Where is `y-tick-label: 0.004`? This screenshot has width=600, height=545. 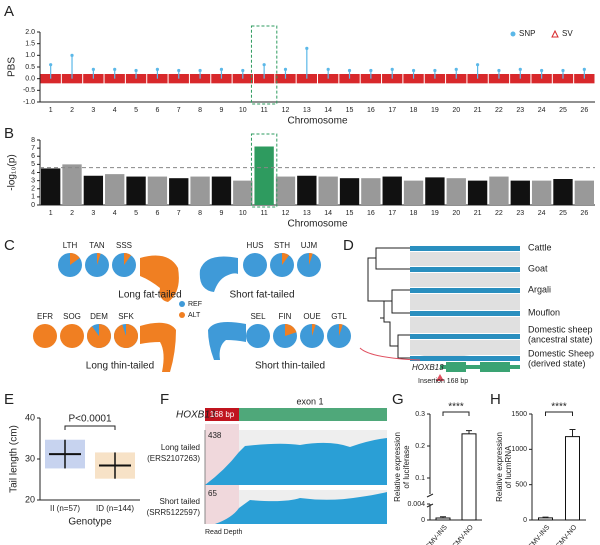
y-tick-label: 0.004 is located at coordinates (416, 504).